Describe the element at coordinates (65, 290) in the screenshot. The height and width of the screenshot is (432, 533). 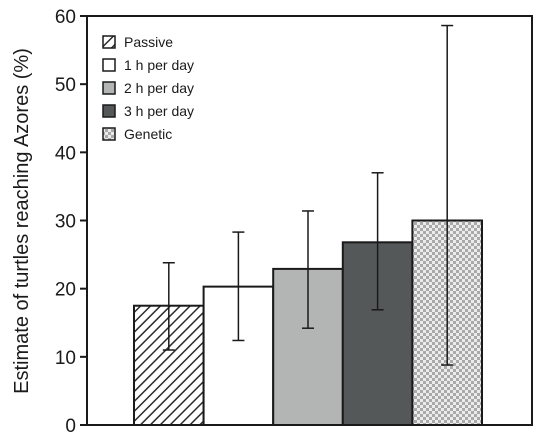
I see `y-tick-label: 20` at that location.